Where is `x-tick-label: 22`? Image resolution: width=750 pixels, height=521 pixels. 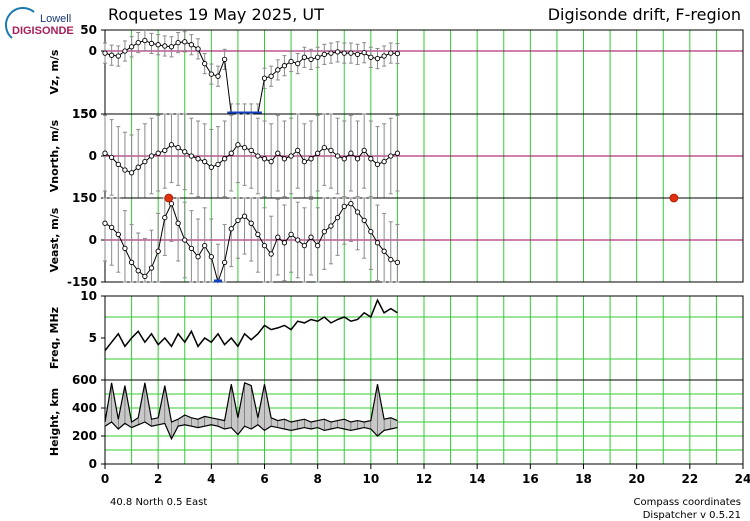
x-tick-label: 22 is located at coordinates (689, 479).